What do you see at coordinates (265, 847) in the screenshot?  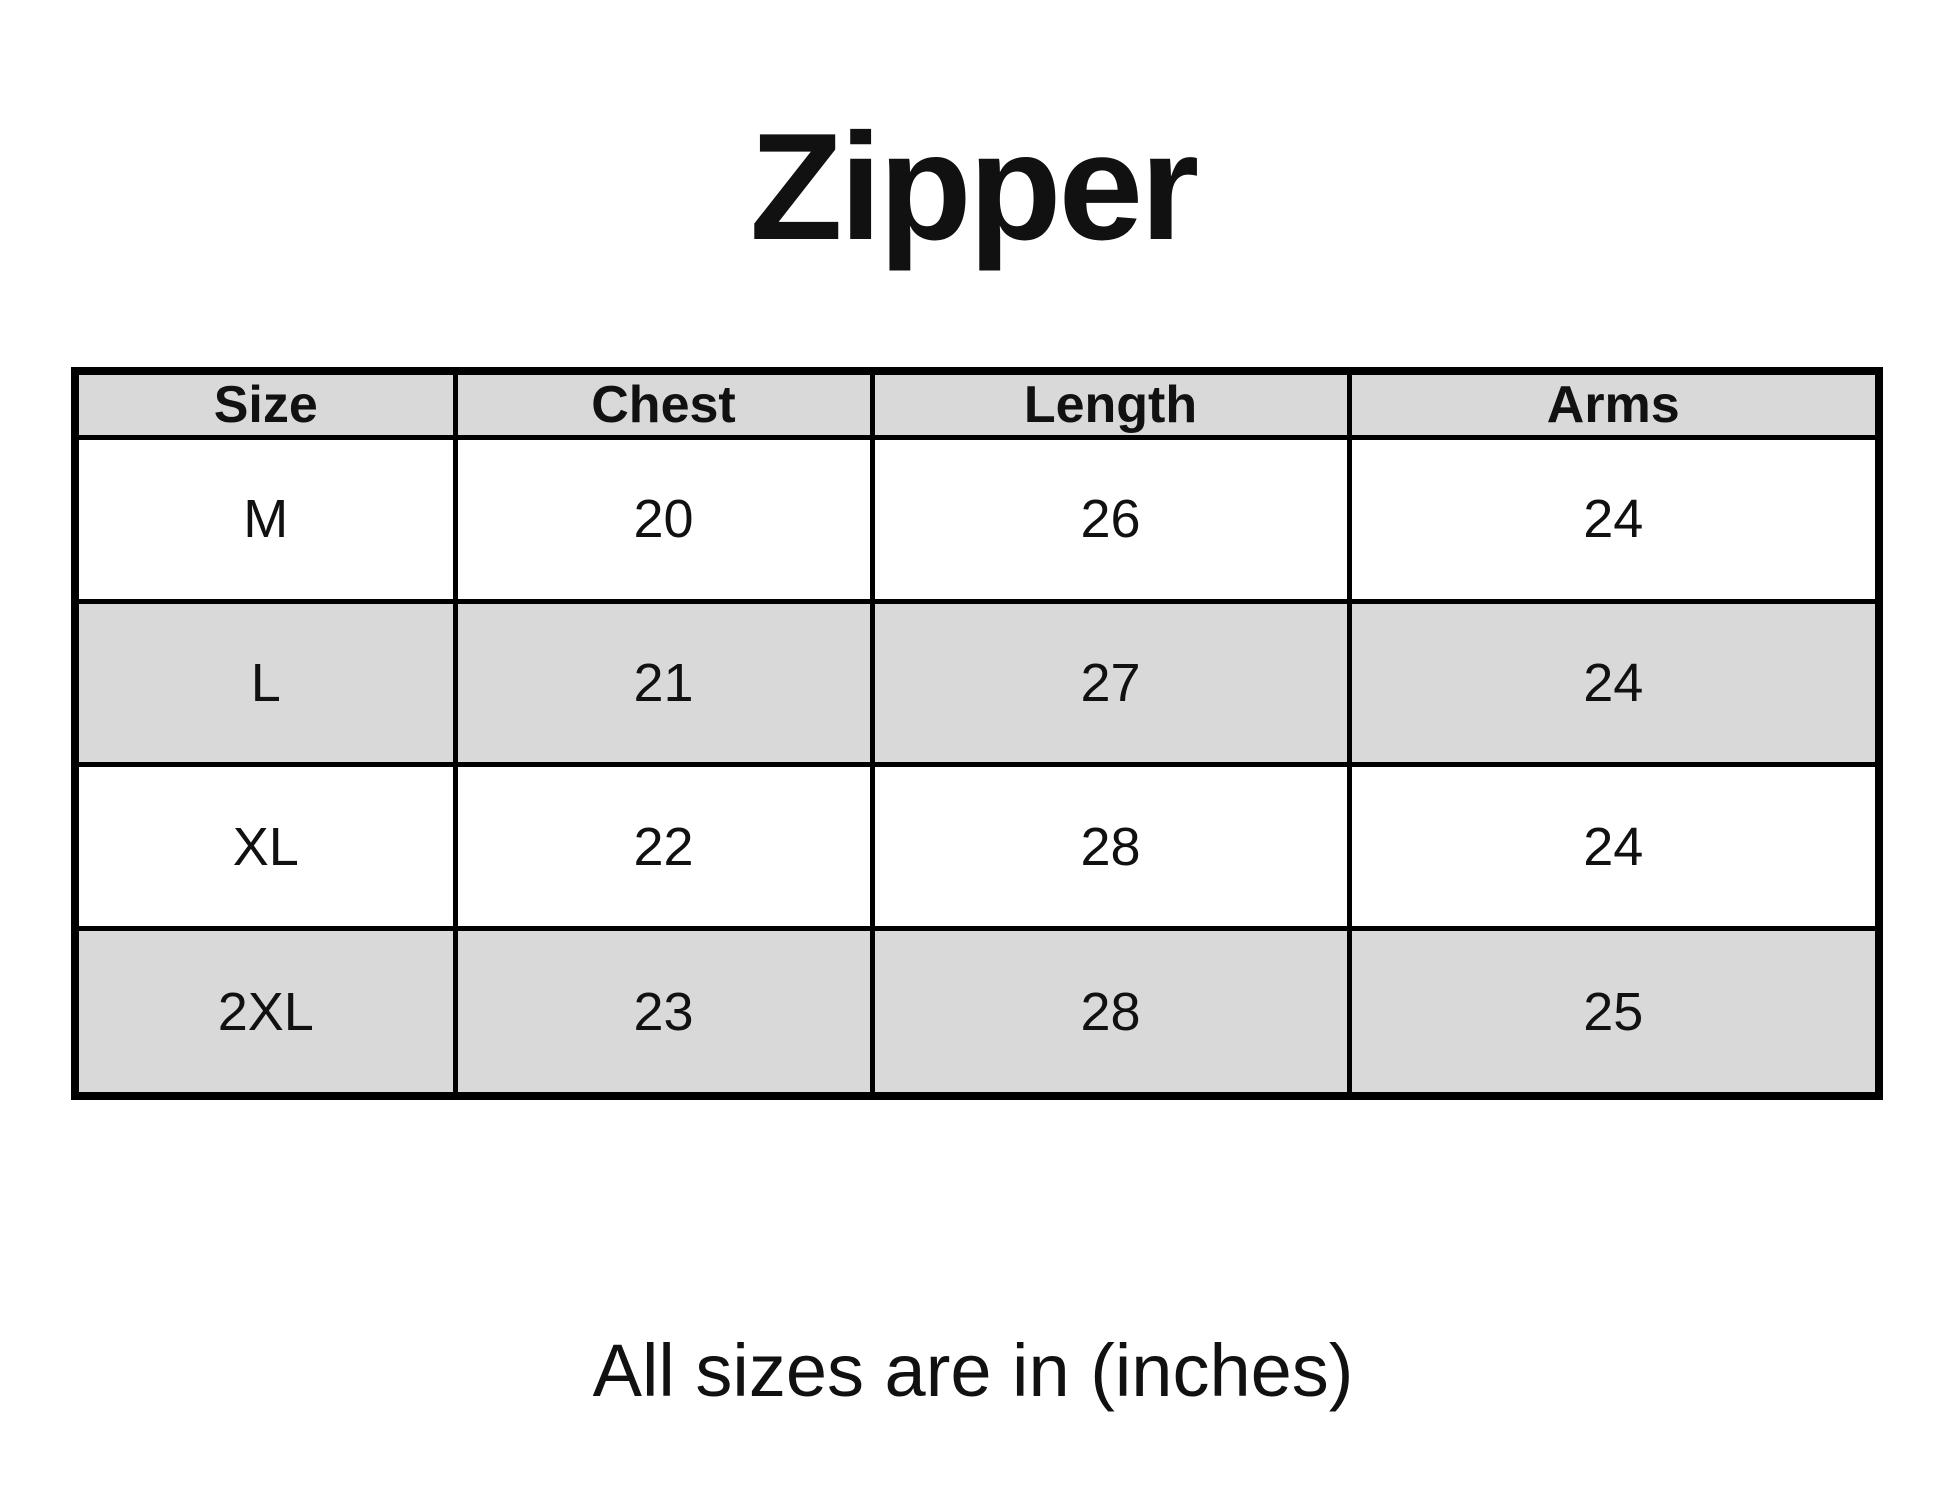 I see `cell-size: XL` at bounding box center [265, 847].